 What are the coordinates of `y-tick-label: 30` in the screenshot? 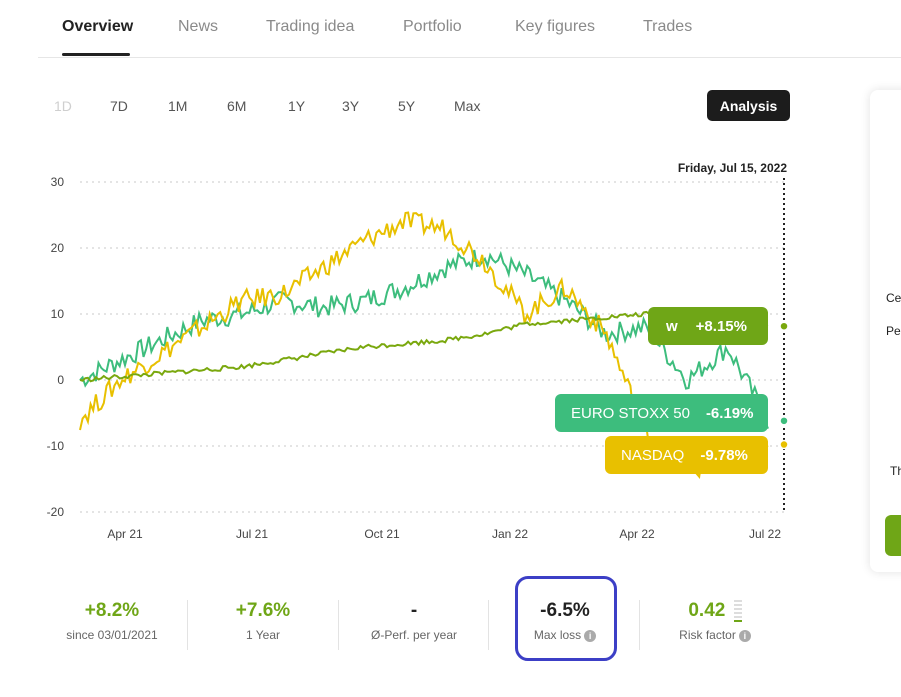 It's located at (58, 182).